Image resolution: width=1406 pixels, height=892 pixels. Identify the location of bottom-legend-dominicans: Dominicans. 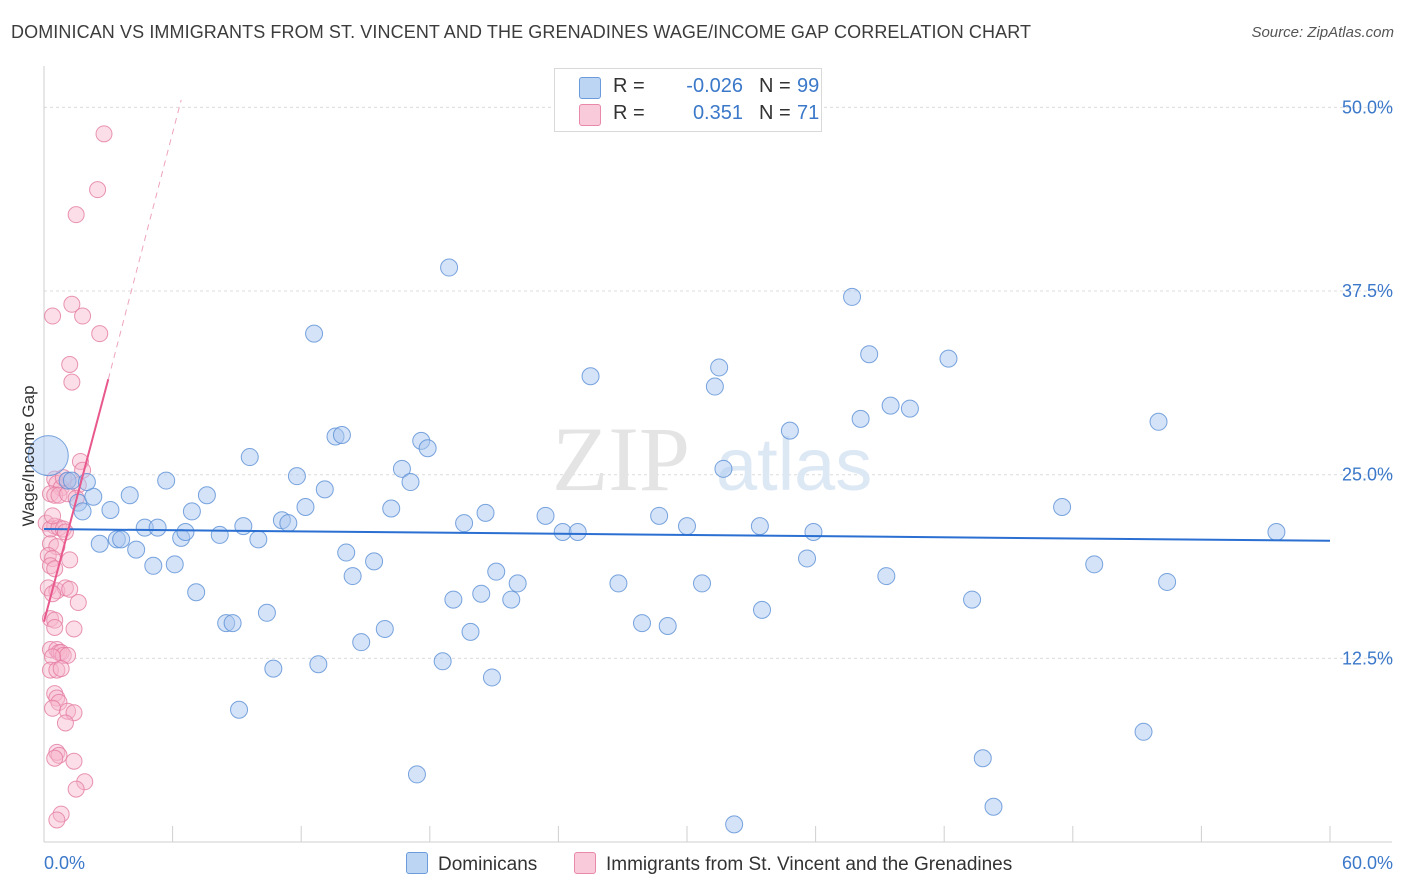
(471, 864).